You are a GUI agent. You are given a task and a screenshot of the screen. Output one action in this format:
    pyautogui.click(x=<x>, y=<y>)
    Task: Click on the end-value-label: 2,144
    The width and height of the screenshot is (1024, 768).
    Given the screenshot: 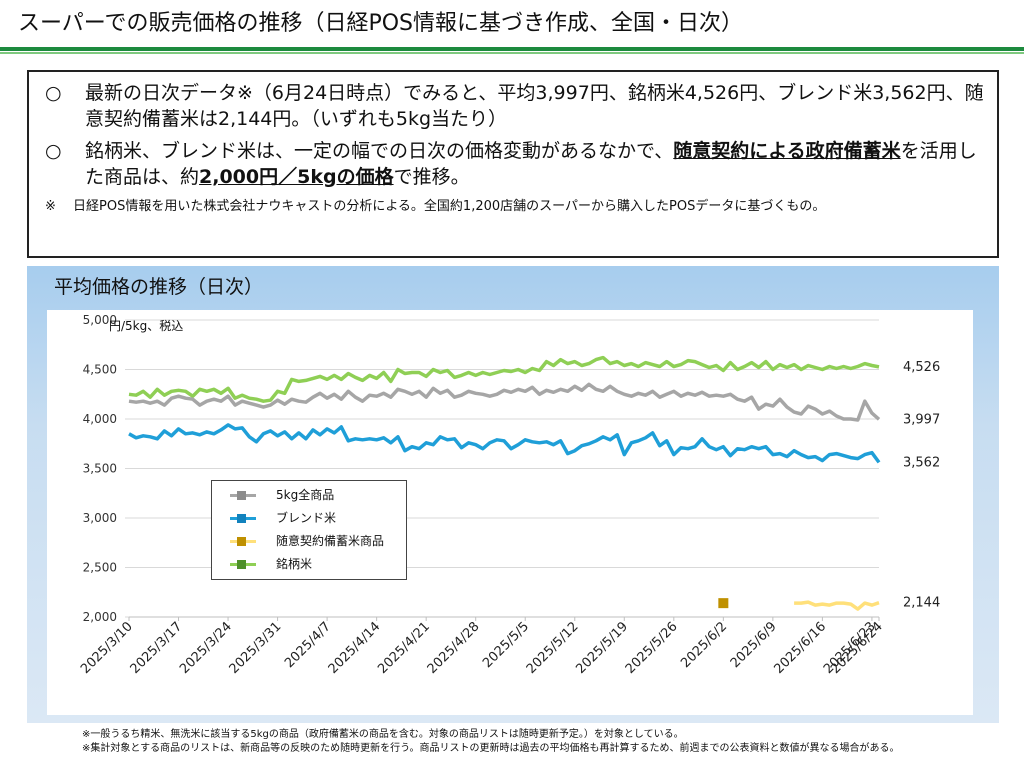 What is the action you would take?
    pyautogui.click(x=921, y=603)
    